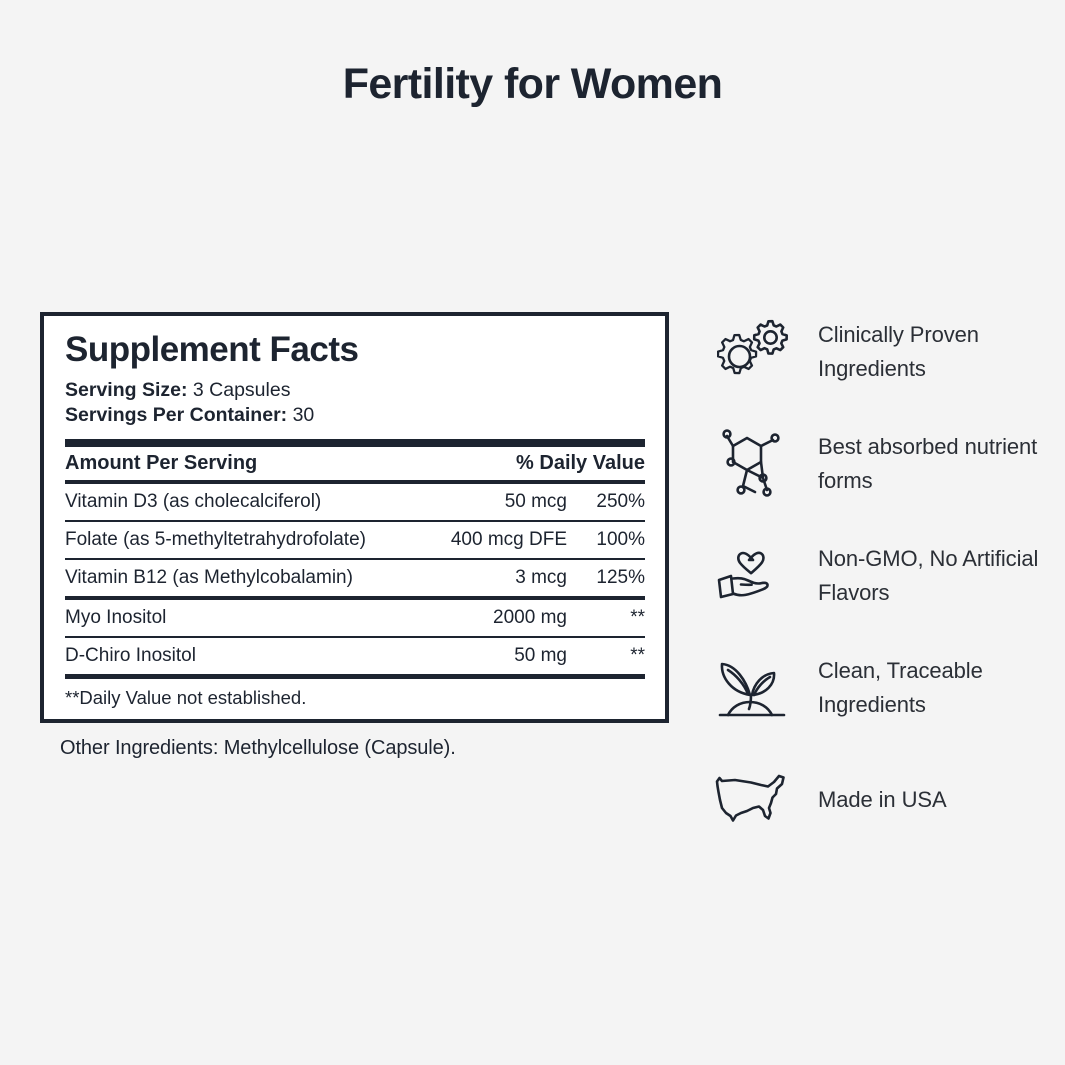  Describe the element at coordinates (898, 351) in the screenshot. I see `feature-label: Clinically Proven Ingredients` at that location.